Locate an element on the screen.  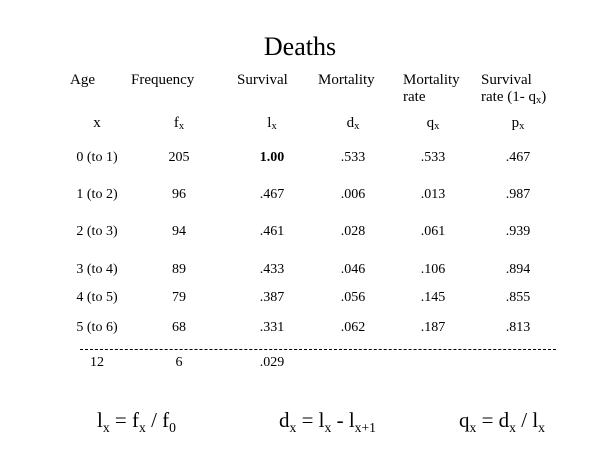
cell-age: 0 (to 1) is located at coordinates (97, 157).